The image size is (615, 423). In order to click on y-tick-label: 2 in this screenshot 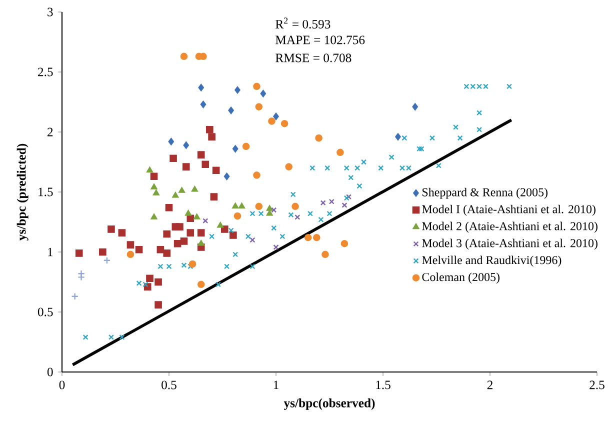, I will do `click(50, 132)`.